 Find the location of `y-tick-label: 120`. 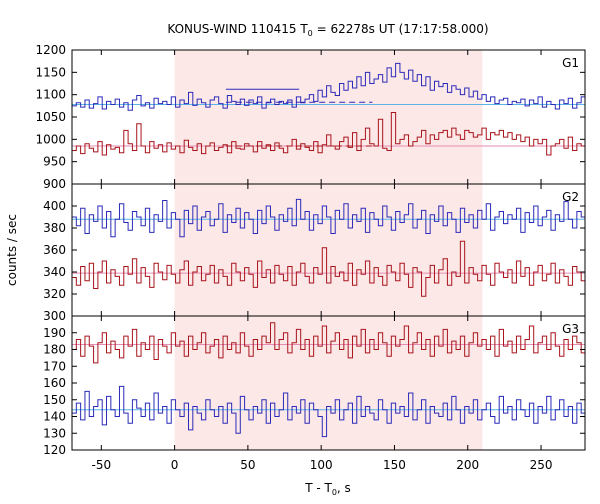

y-tick-label: 120 is located at coordinates (54, 450).